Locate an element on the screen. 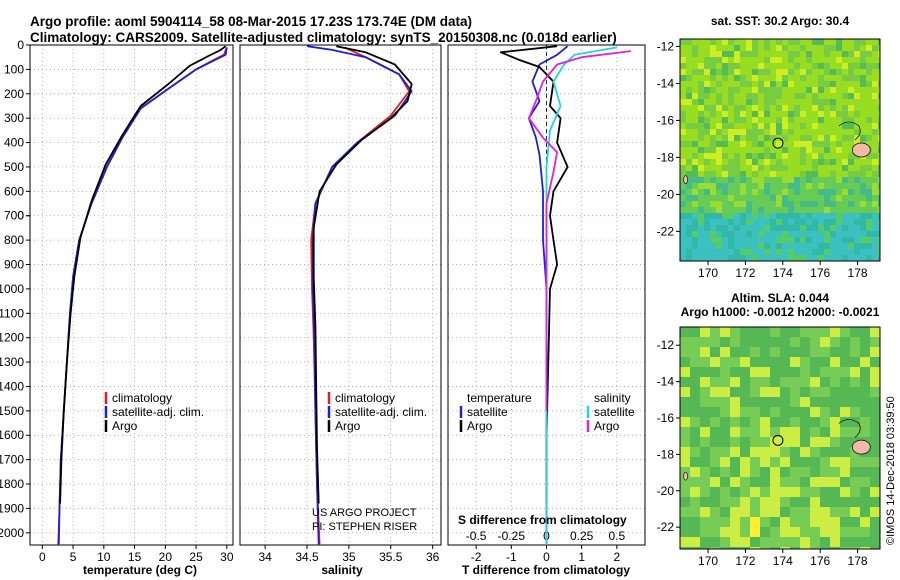  x-tick-label: 36 is located at coordinates (433, 557).